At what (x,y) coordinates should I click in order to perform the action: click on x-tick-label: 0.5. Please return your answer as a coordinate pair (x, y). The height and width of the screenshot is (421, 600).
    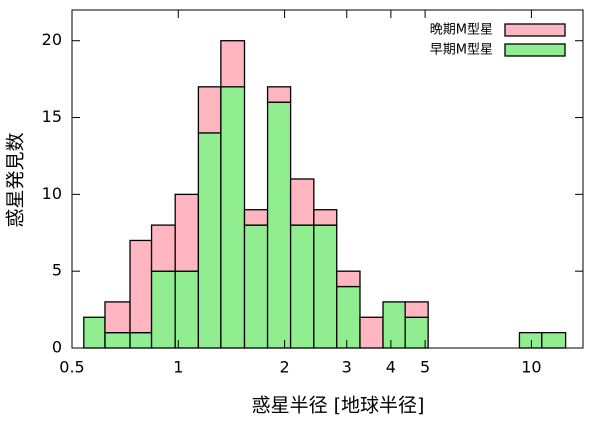
    Looking at the image, I should click on (71, 367).